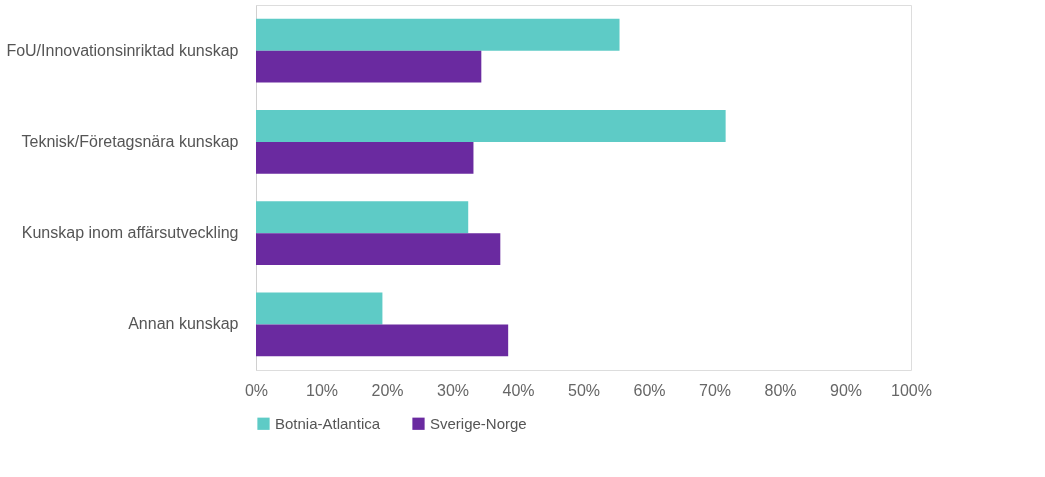  Describe the element at coordinates (780, 390) in the screenshot. I see `x-tick-label: 80%` at that location.